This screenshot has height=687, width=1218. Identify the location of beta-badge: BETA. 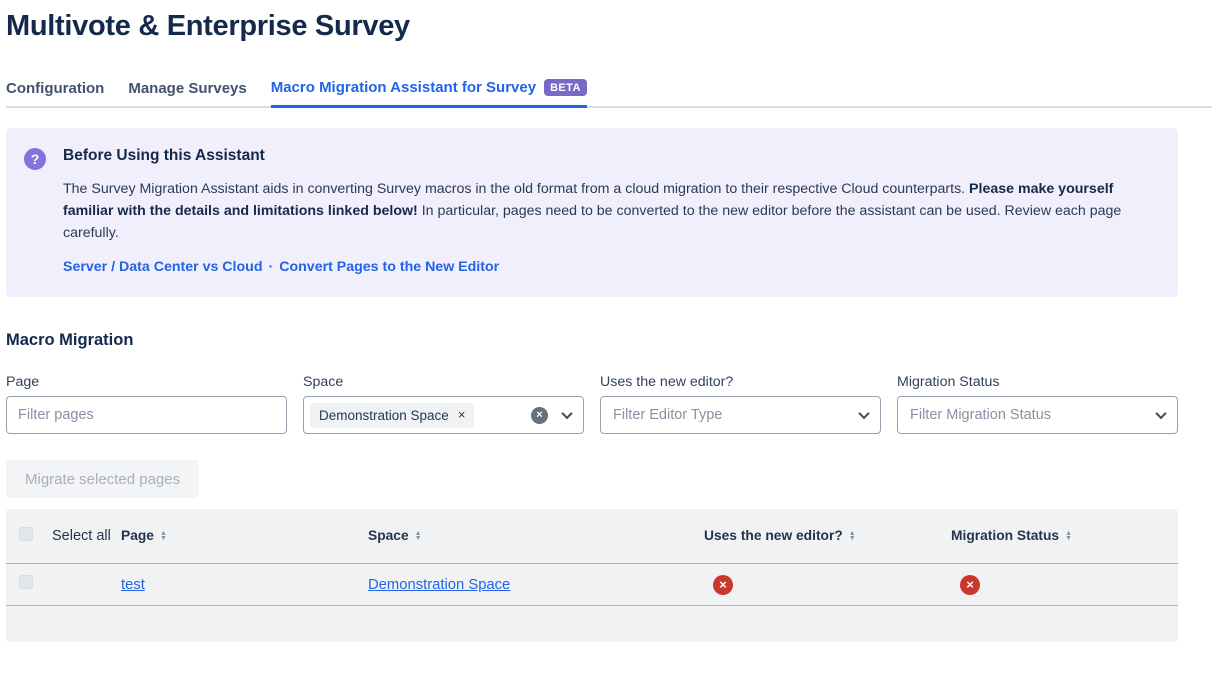
(565, 87).